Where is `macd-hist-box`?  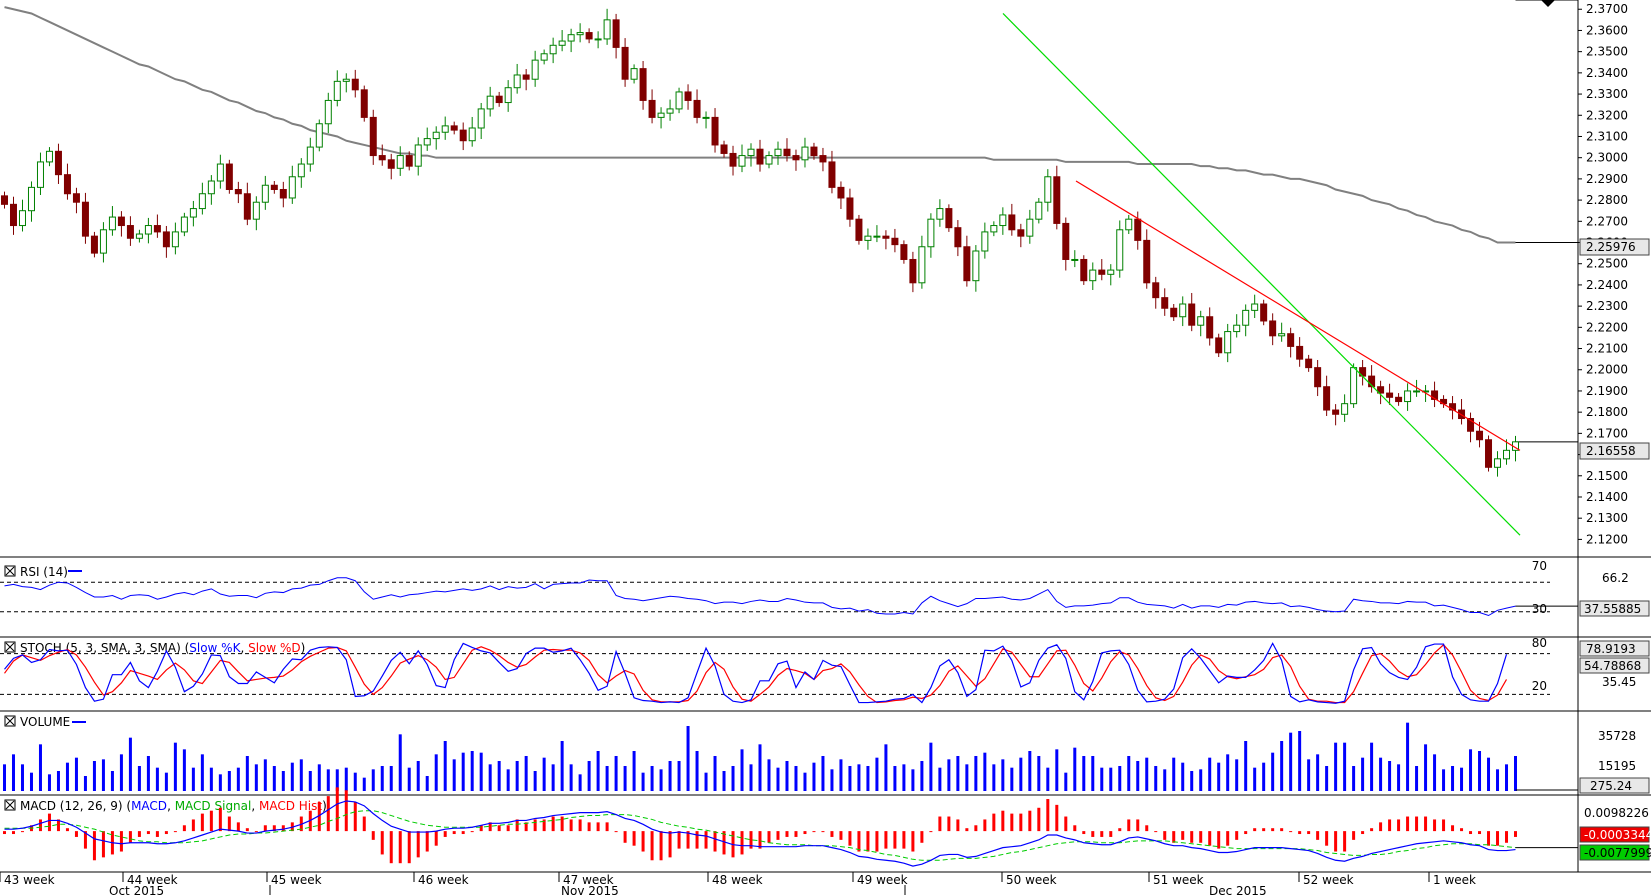
macd-hist-box is located at coordinates (1614, 834).